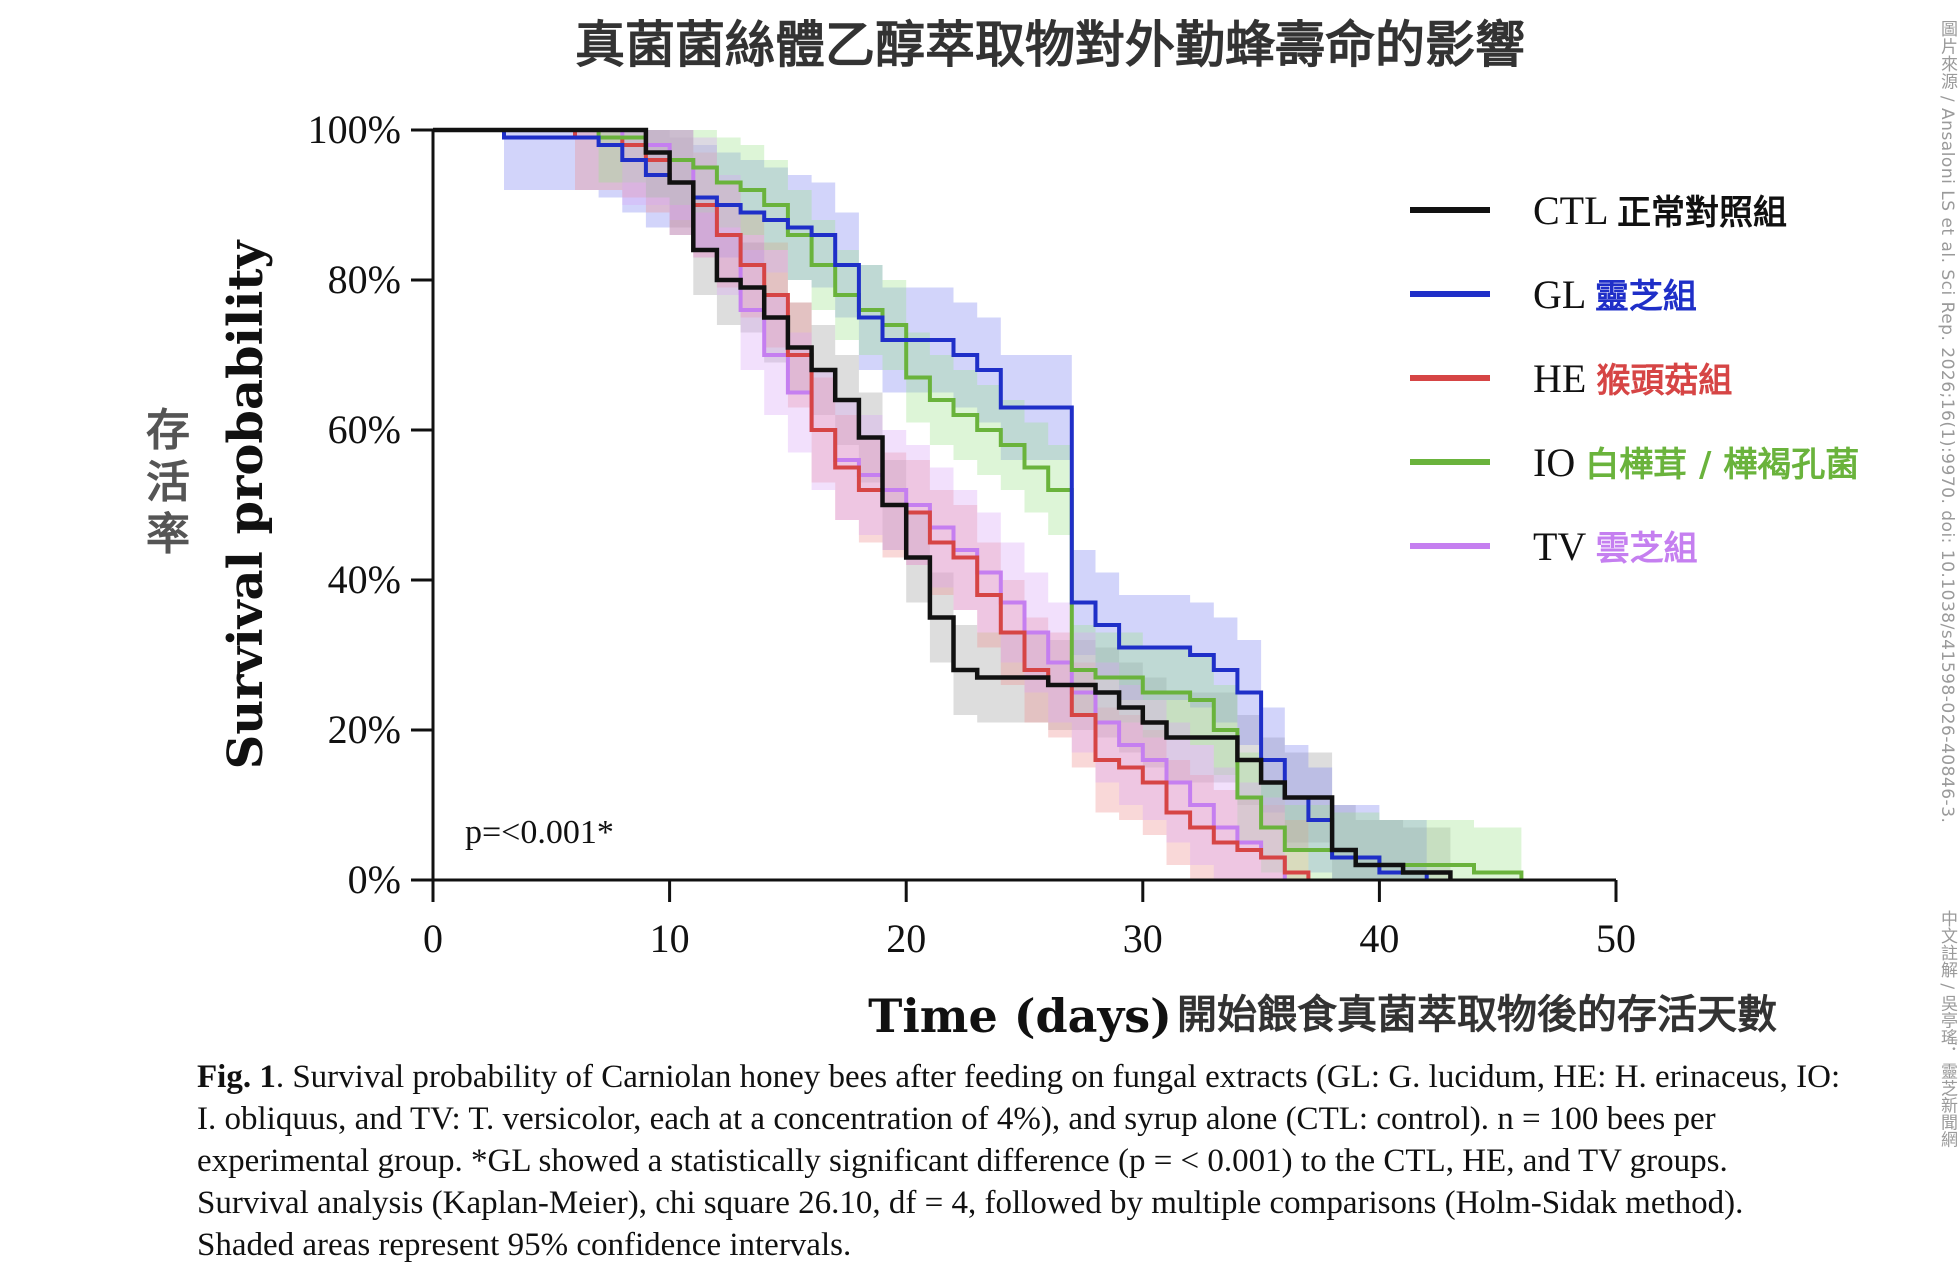 The width and height of the screenshot is (1960, 1276). I want to click on x-tick-label: 10, so click(670, 938).